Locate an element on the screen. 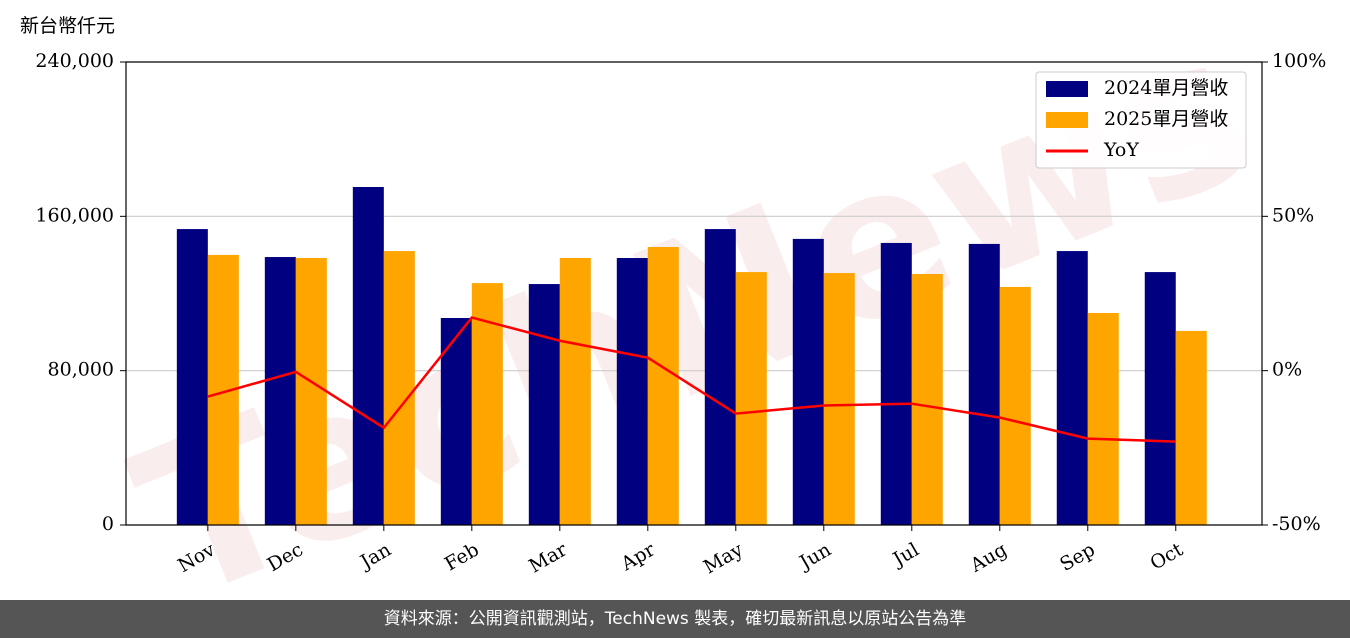 This screenshot has height=638, width=1350. x-tick-label: Oct is located at coordinates (1166, 556).